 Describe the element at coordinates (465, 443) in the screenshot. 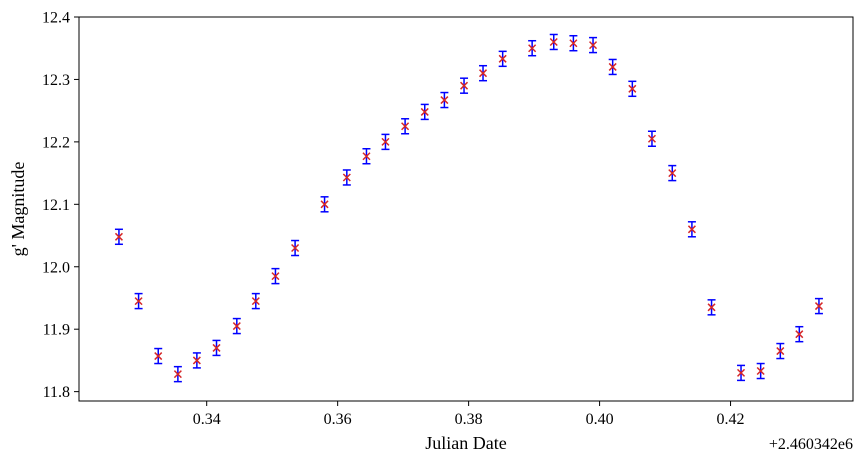

I see `x-axis-label: Julian Date` at that location.